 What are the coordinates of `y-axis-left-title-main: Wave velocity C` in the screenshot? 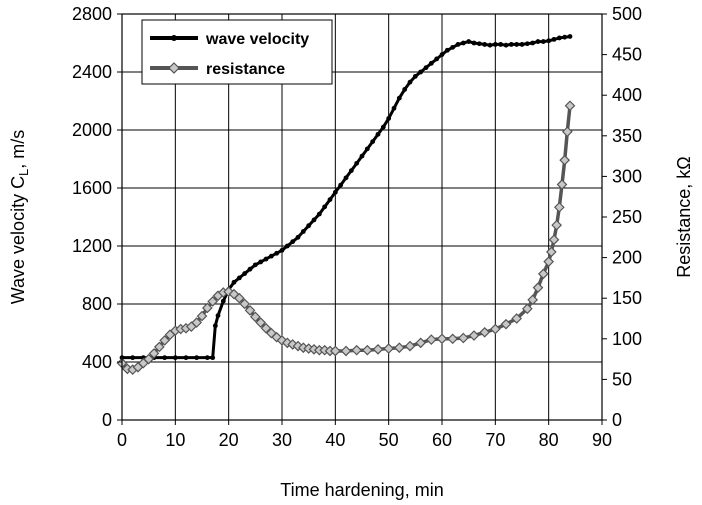 It's located at (18, 240).